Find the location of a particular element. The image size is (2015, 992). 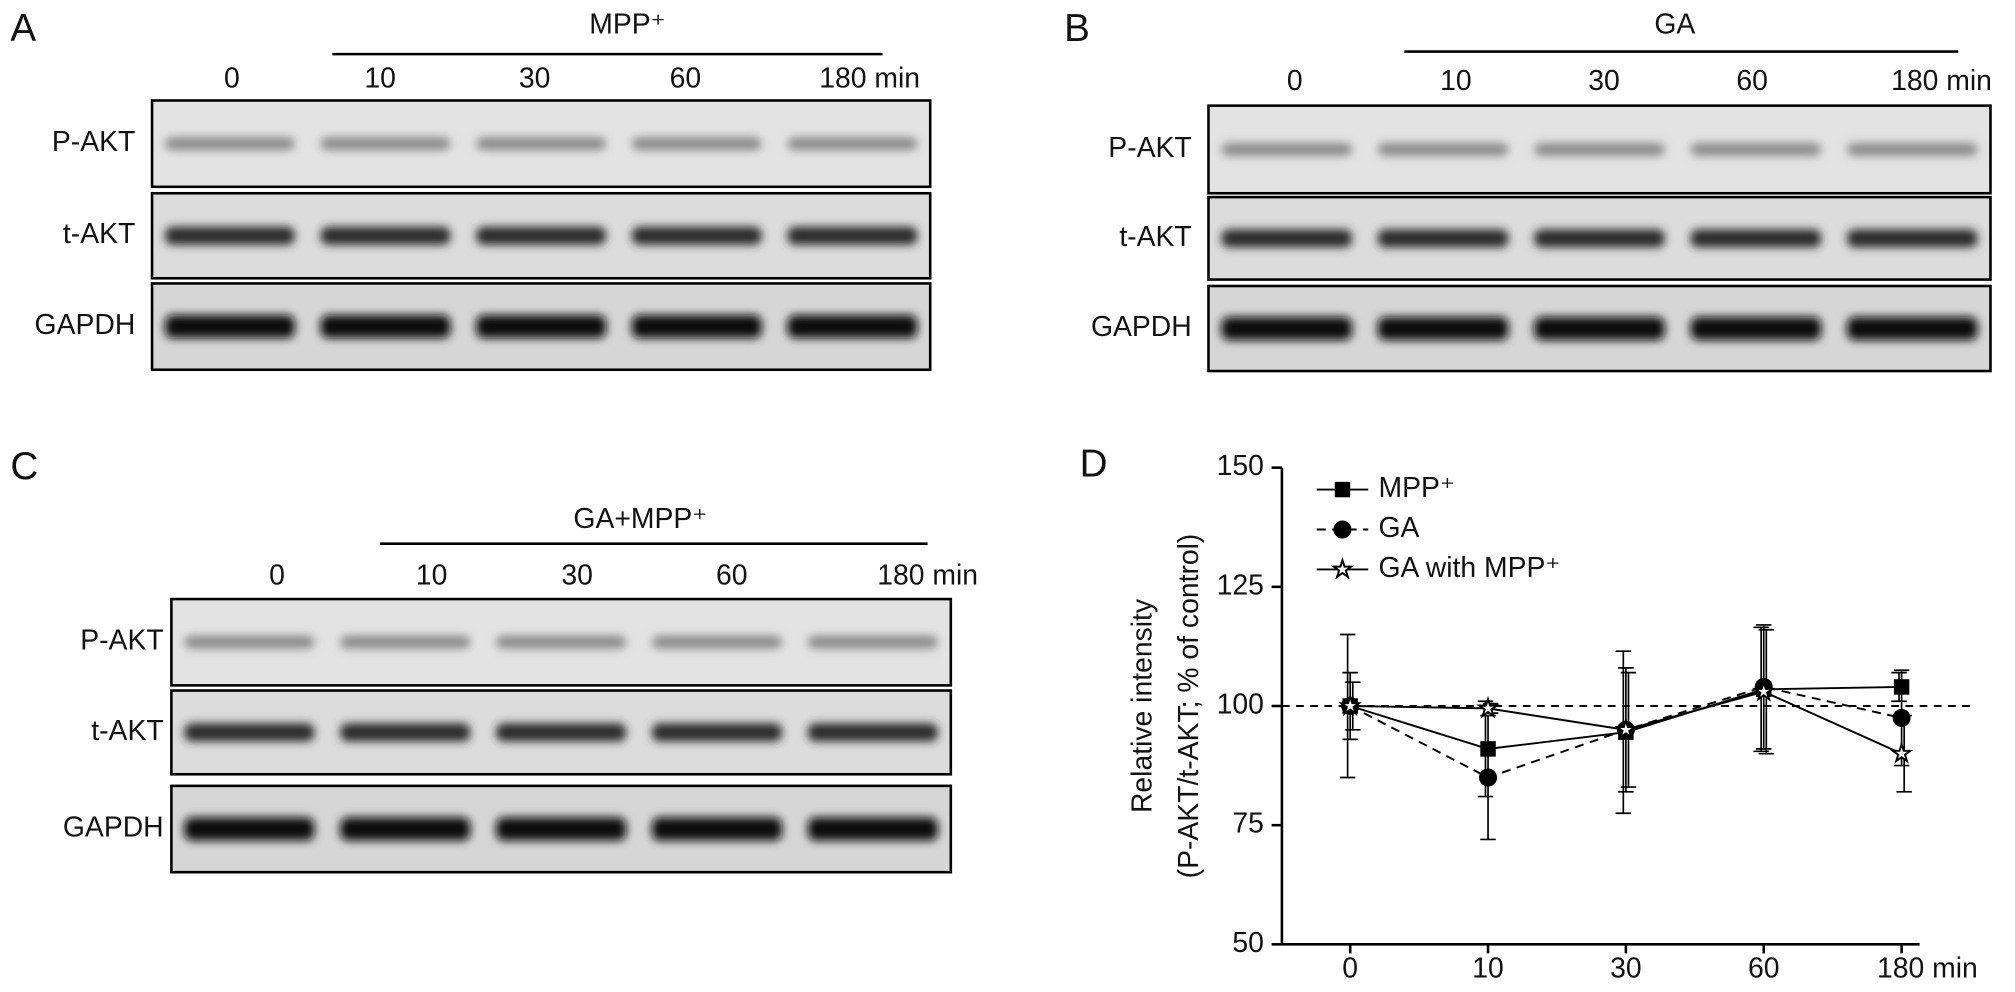

legend-label: MPP⁺ is located at coordinates (1417, 488).